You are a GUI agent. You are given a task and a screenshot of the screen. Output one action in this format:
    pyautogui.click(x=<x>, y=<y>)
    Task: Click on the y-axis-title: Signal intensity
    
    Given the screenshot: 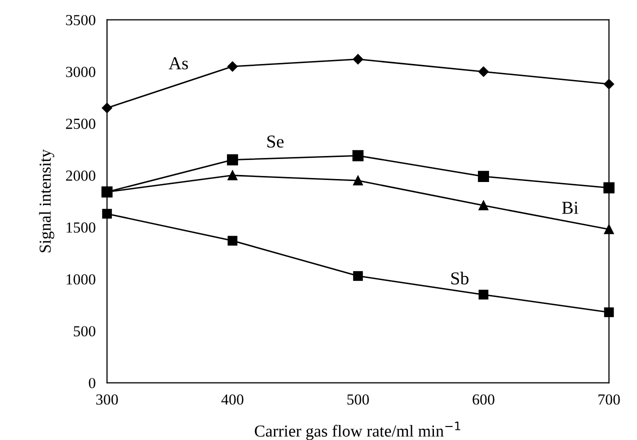 What is the action you would take?
    pyautogui.click(x=46, y=200)
    